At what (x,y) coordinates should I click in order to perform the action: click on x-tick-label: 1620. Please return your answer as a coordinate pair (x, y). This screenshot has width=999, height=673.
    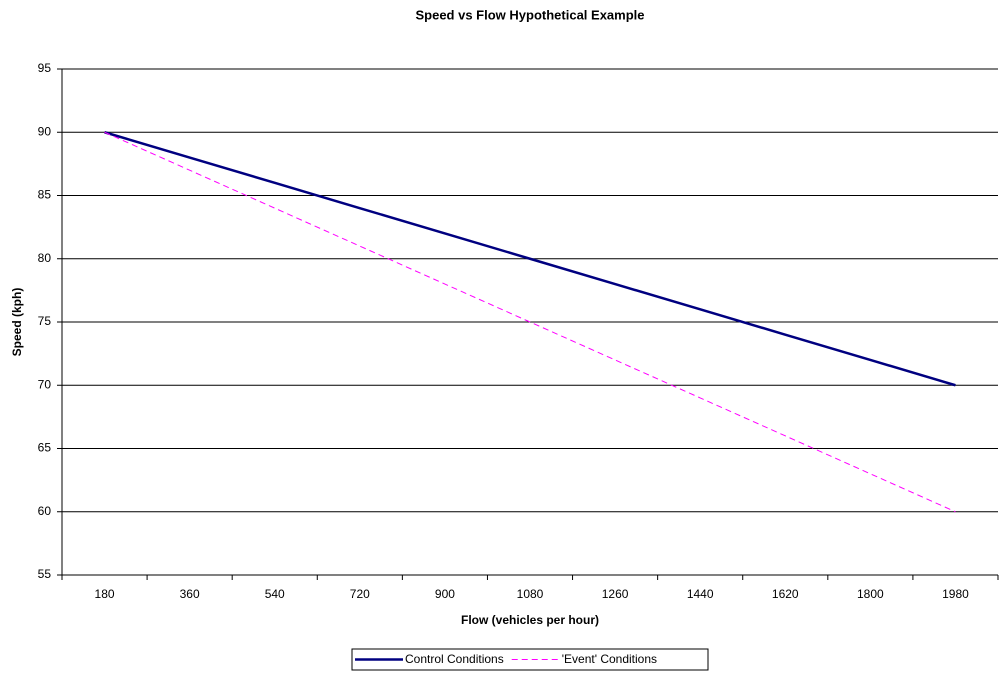
    Looking at the image, I should click on (785, 594).